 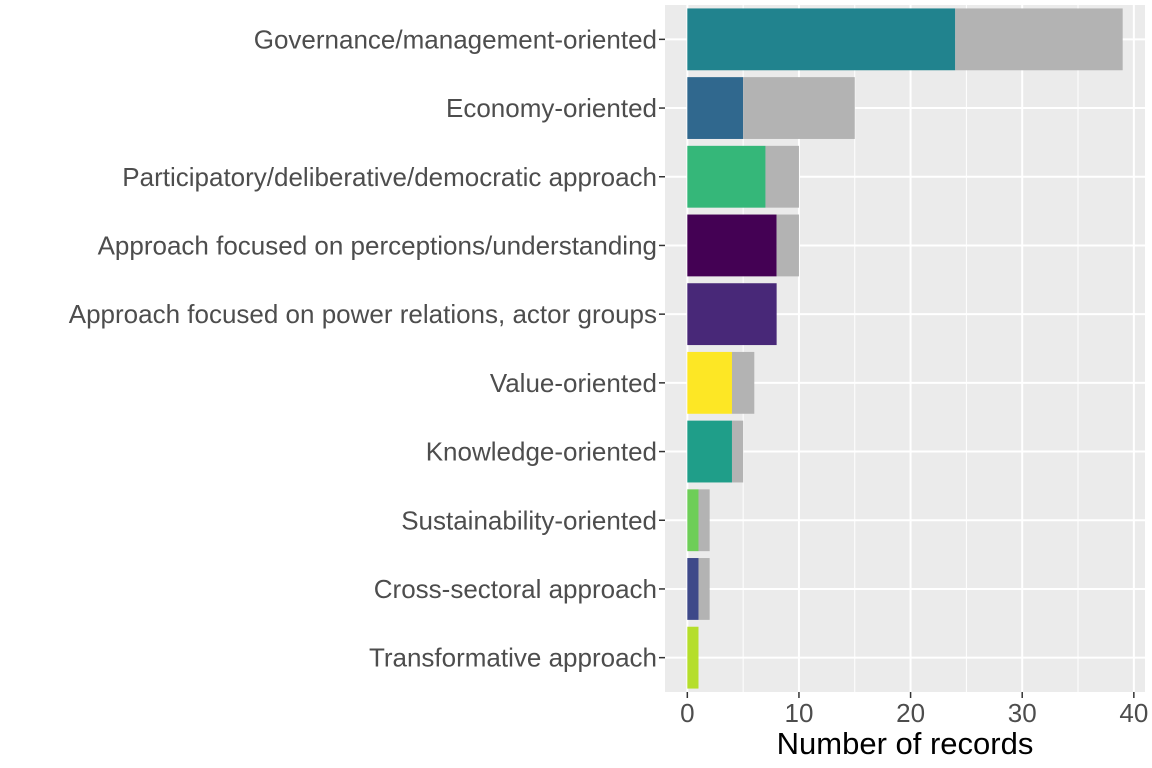 What do you see at coordinates (541, 452) in the screenshot?
I see `category-label: Knowledge-oriented` at bounding box center [541, 452].